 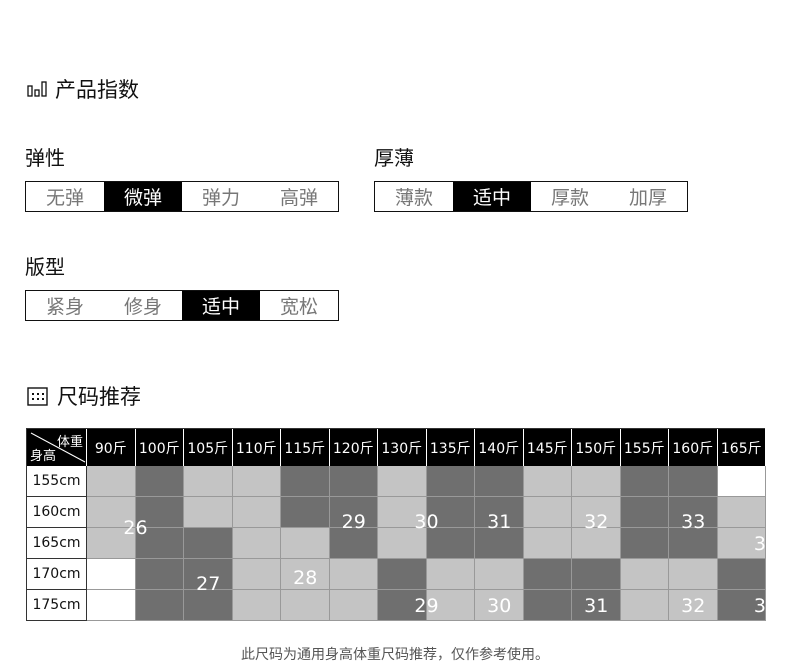 What do you see at coordinates (45, 158) in the screenshot?
I see `elasticity-label: 弹性` at bounding box center [45, 158].